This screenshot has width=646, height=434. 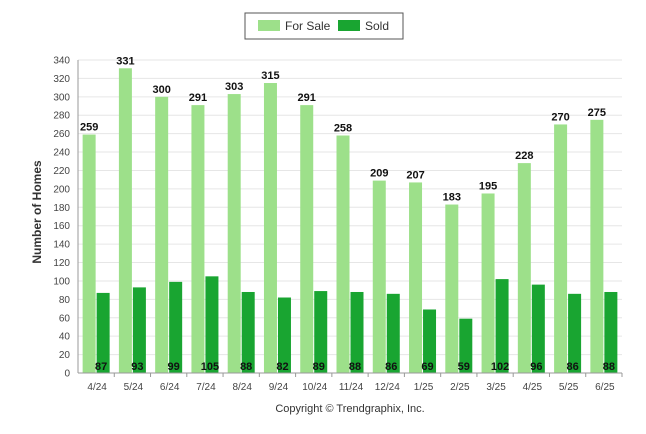 I want to click on y-tick-label: 100, so click(x=61, y=281).